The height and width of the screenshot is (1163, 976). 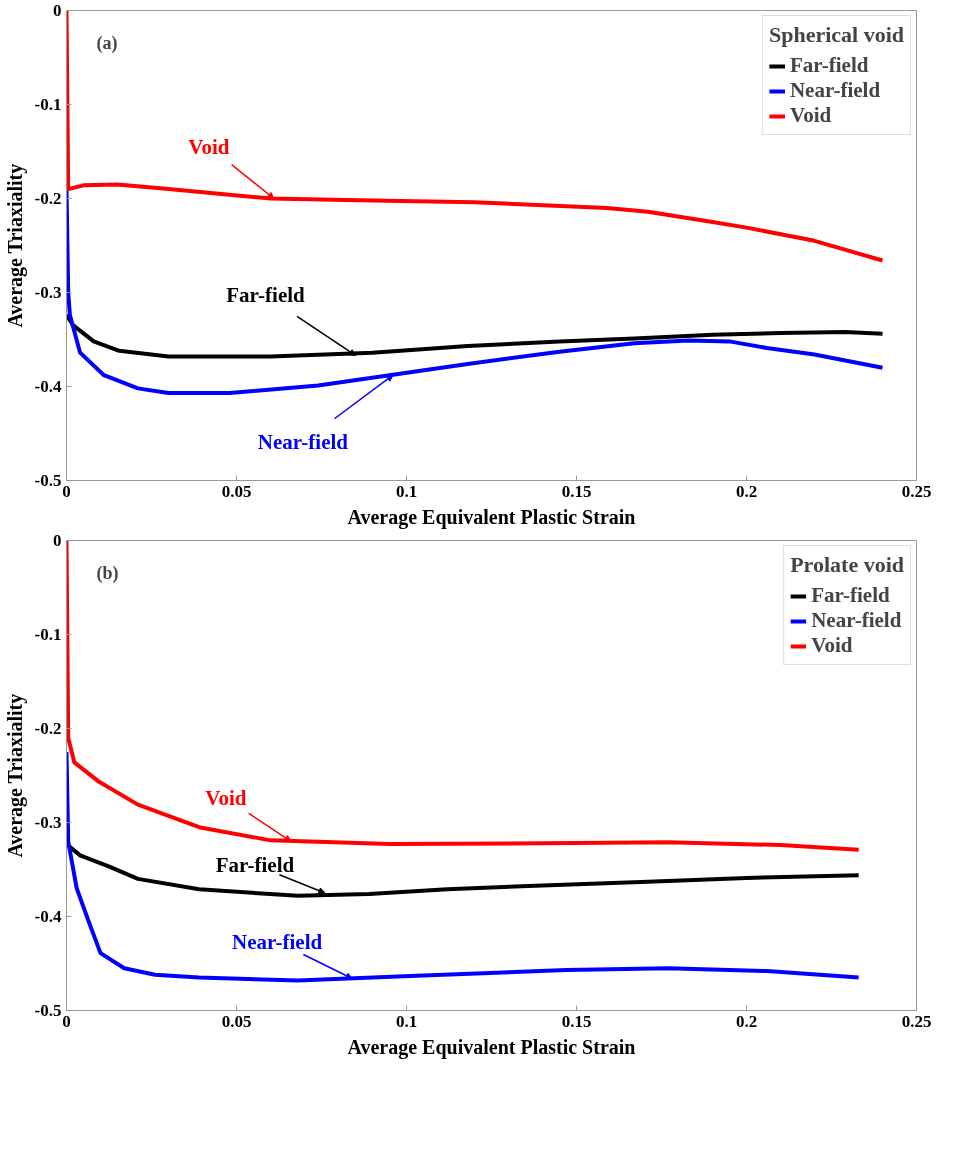 I want to click on annotation: (b), so click(x=107, y=573).